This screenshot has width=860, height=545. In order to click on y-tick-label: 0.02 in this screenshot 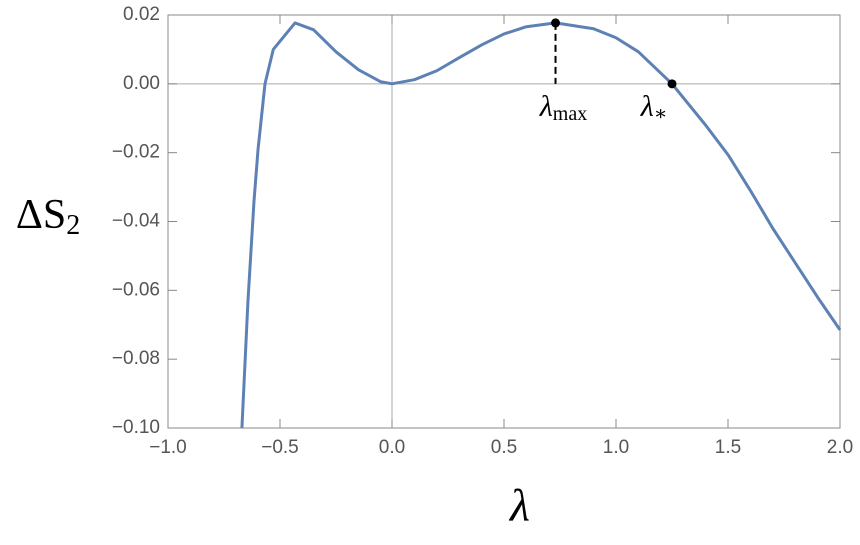, I will do `click(141, 14)`.